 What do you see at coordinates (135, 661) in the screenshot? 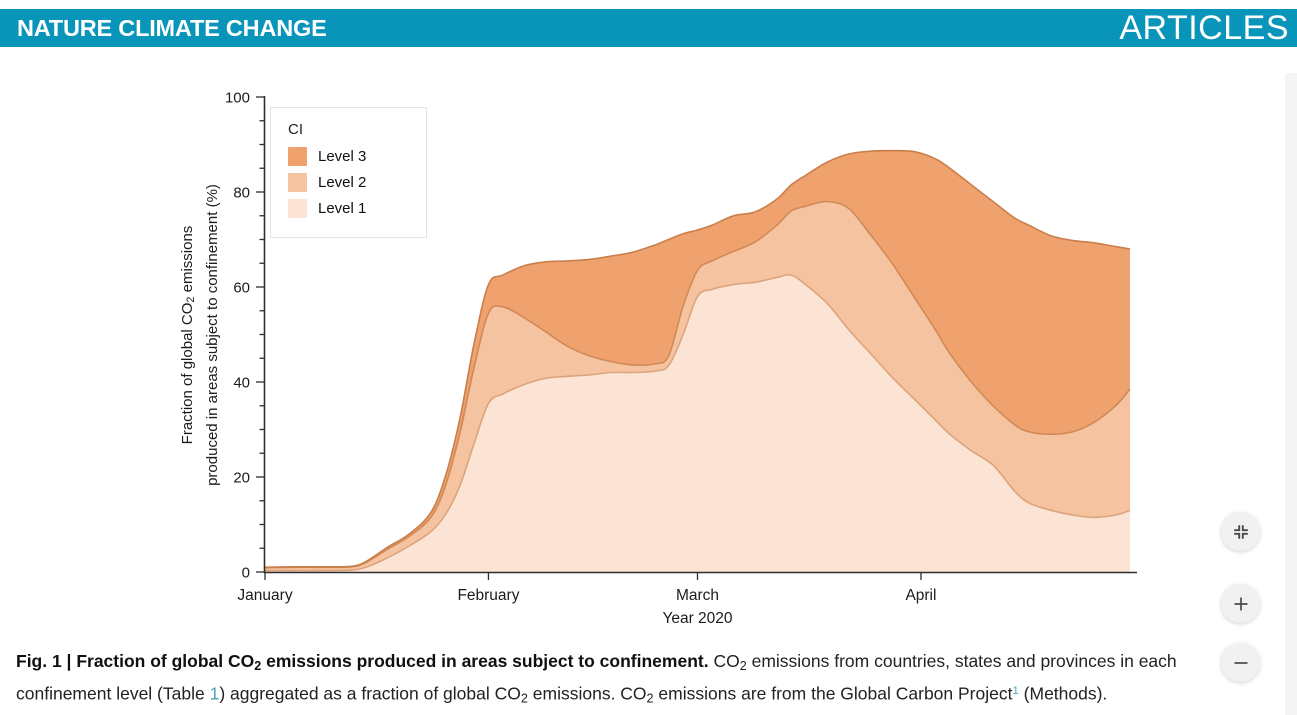
I see `text-segment: Fig. 1 | Fraction of global CO` at bounding box center [135, 661].